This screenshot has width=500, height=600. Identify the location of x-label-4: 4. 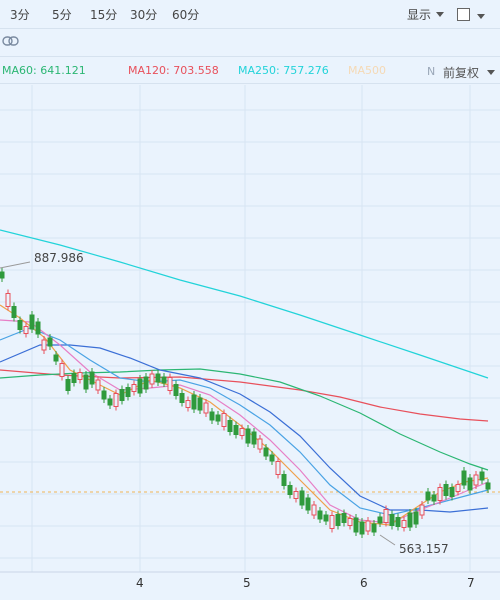
(140, 583).